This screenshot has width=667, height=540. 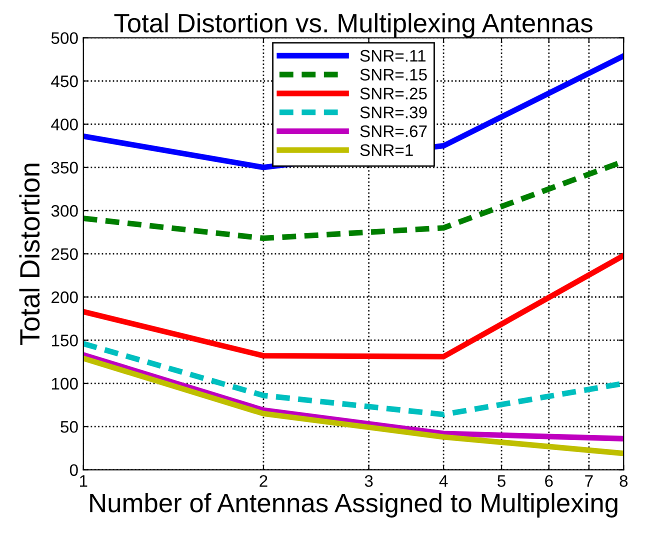 I want to click on legend-label: SNR=.67, so click(x=393, y=131).